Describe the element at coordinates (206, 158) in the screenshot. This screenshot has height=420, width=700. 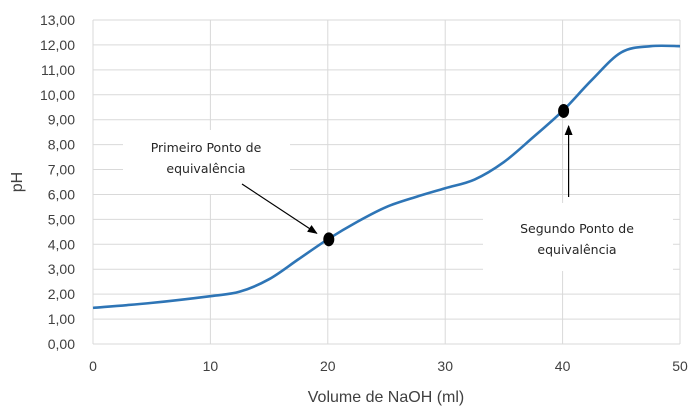
I see `annotation-label: Primeiro Ponto de equivalência` at that location.